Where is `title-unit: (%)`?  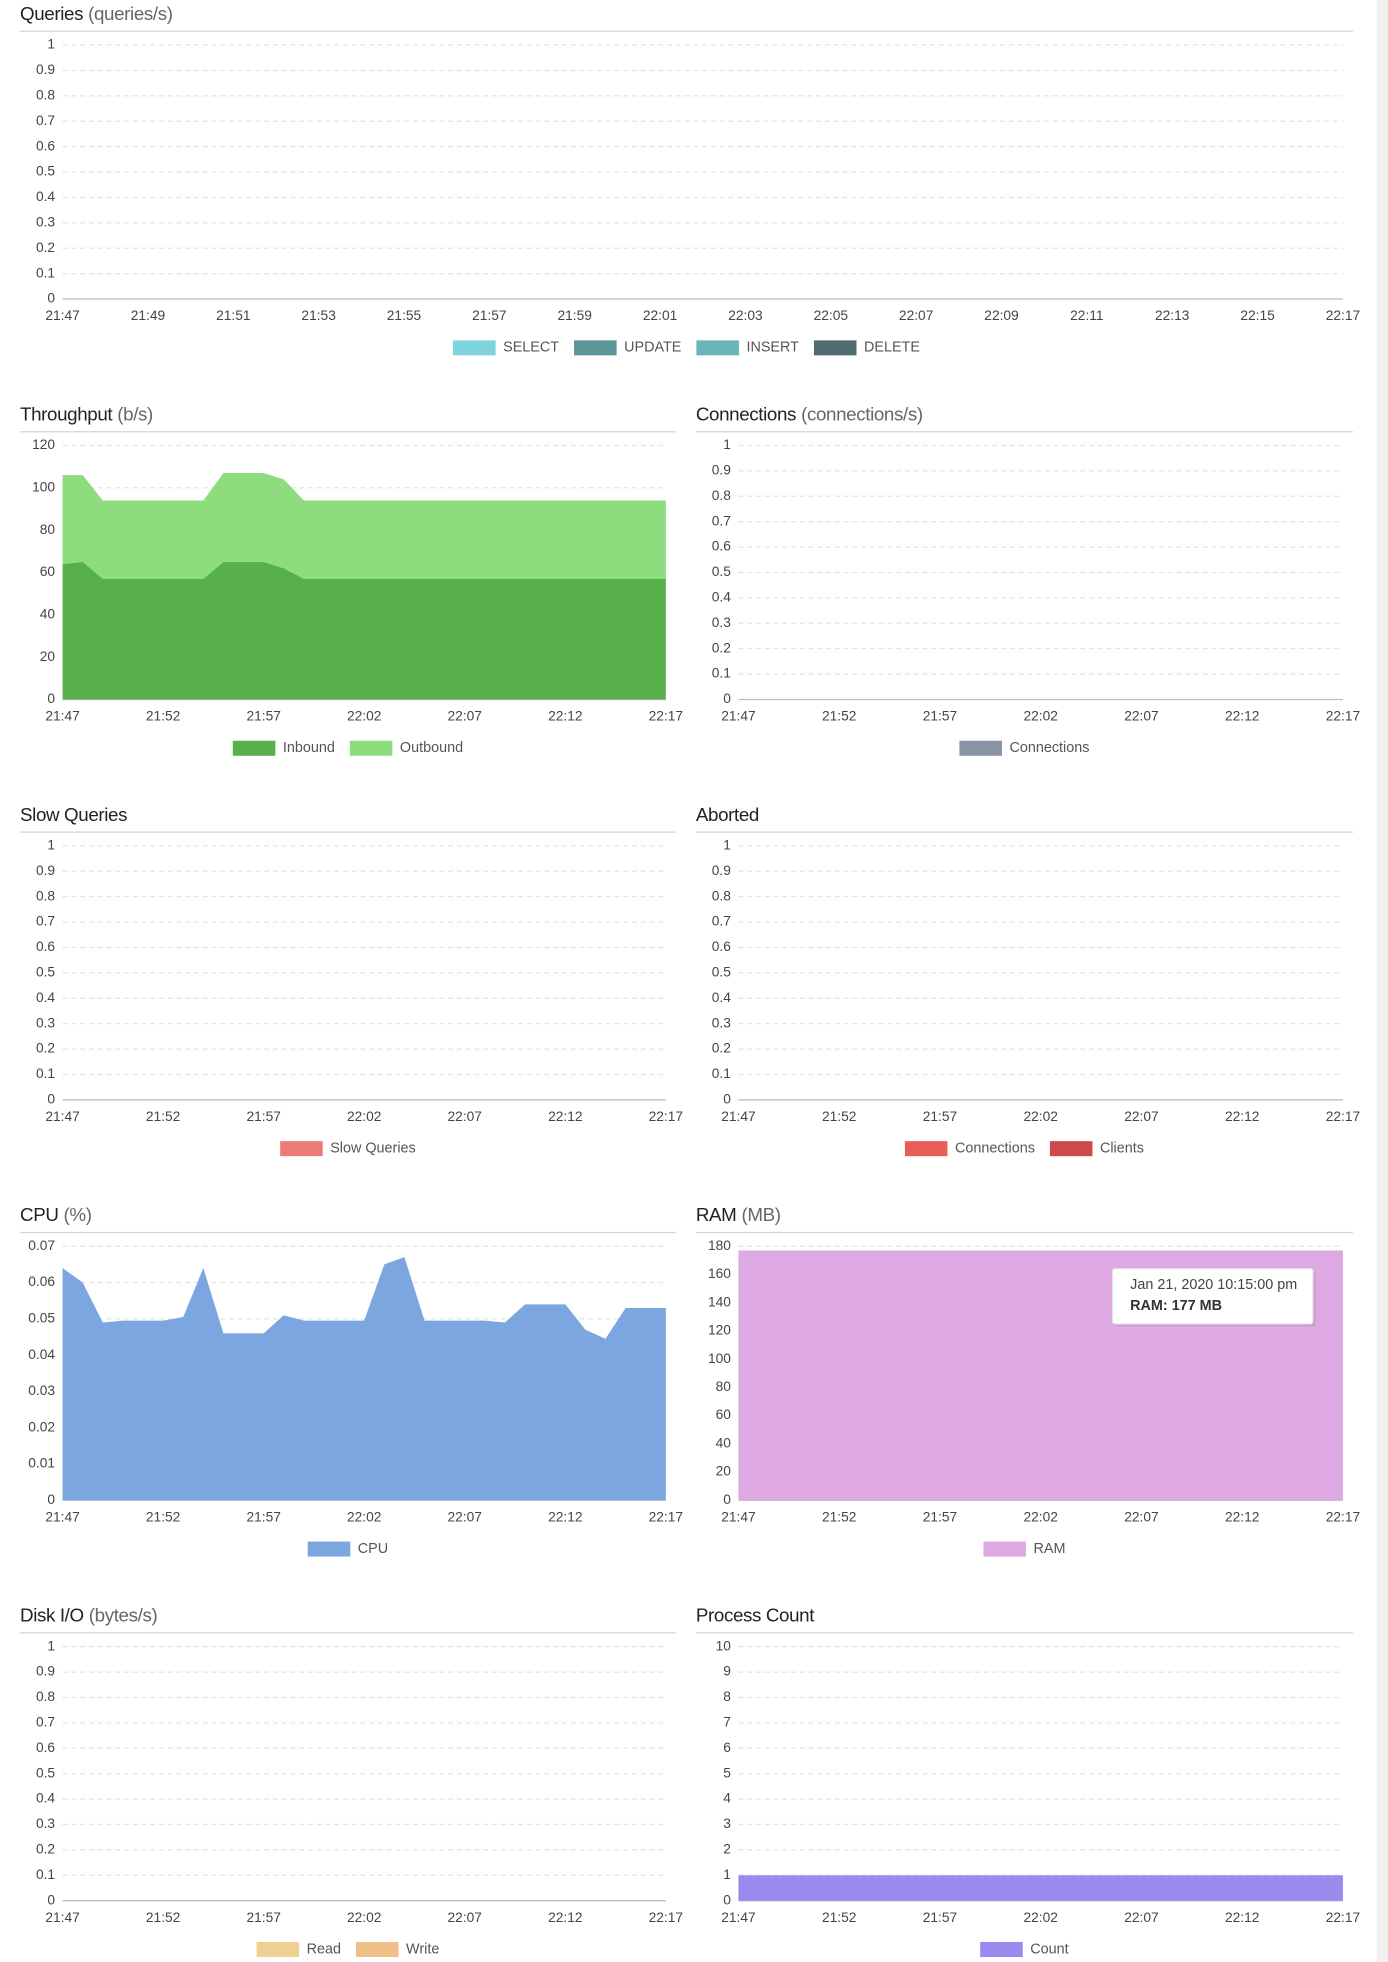 title-unit: (%) is located at coordinates (78, 1214).